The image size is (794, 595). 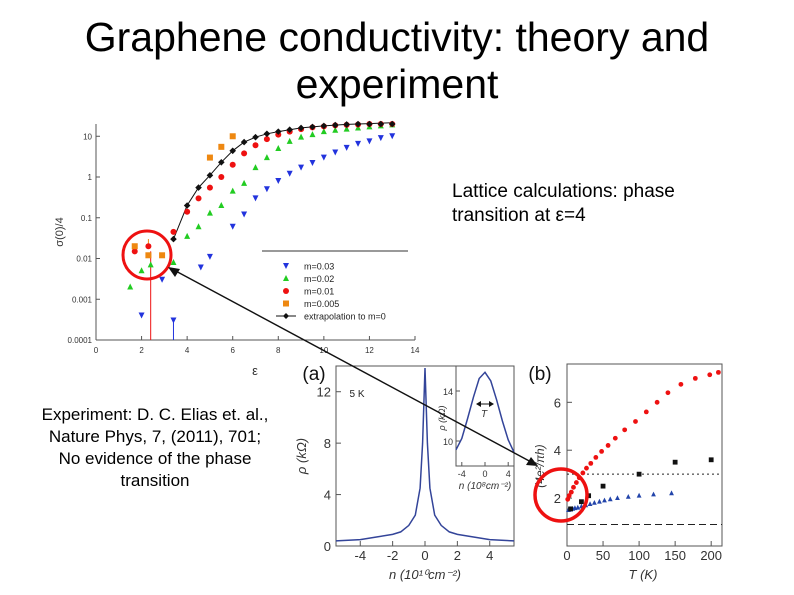 What do you see at coordinates (397, 37) in the screenshot?
I see `slide-title-line-1: Graphene conductivity: theory and` at bounding box center [397, 37].